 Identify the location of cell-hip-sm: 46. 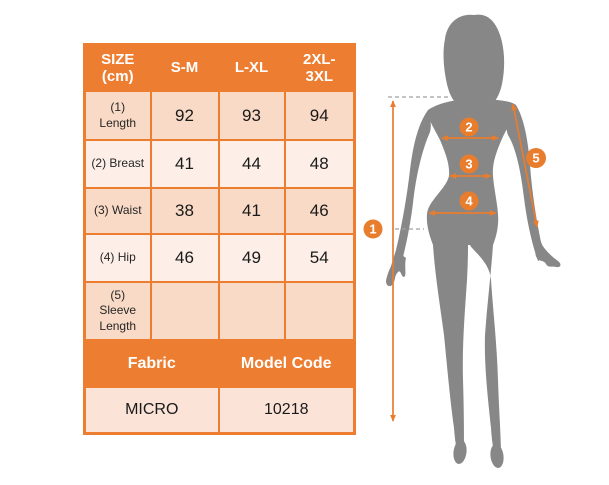
(184, 258).